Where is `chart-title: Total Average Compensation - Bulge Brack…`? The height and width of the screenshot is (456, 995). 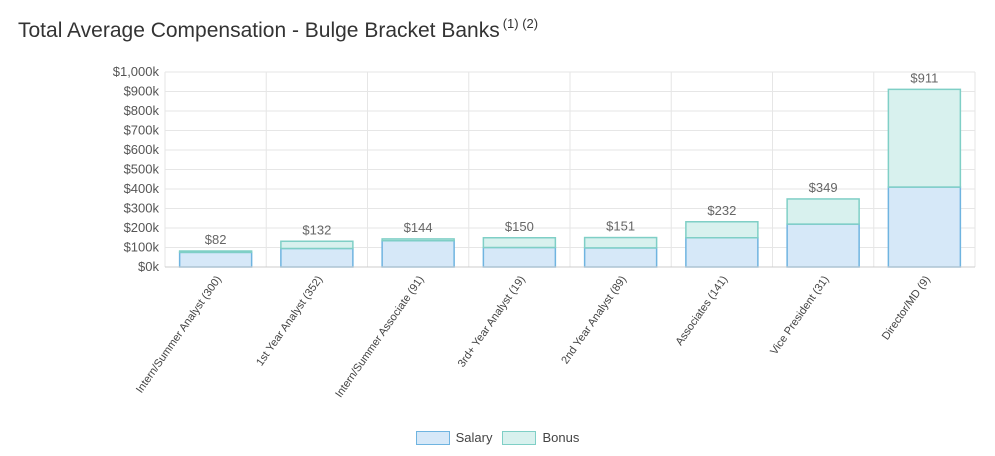 chart-title: Total Average Compensation - Bulge Brack… is located at coordinates (278, 29).